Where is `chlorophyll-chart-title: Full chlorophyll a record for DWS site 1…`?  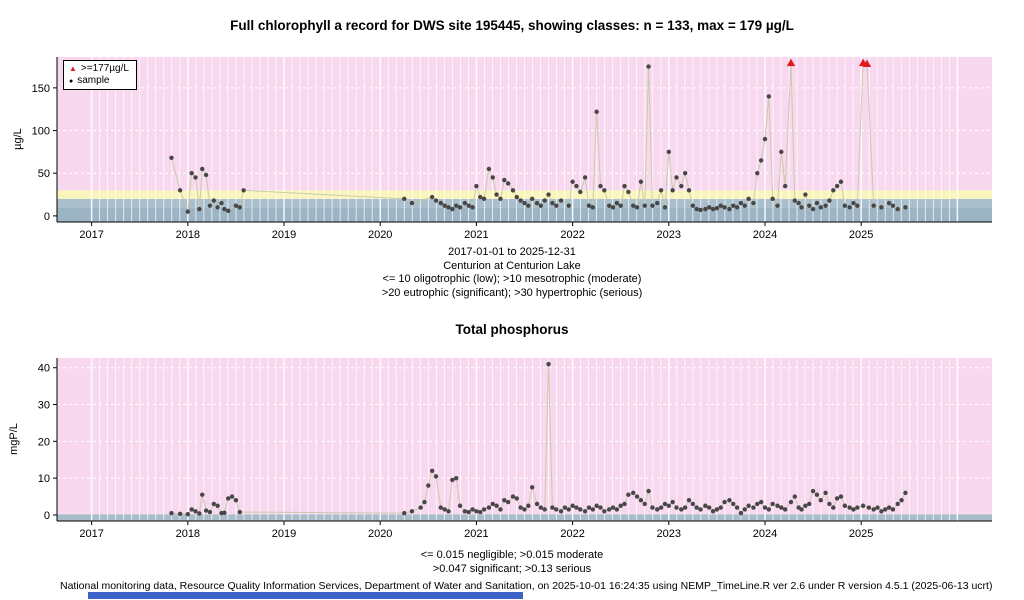 chlorophyll-chart-title: Full chlorophyll a record for DWS site 1… is located at coordinates (512, 25).